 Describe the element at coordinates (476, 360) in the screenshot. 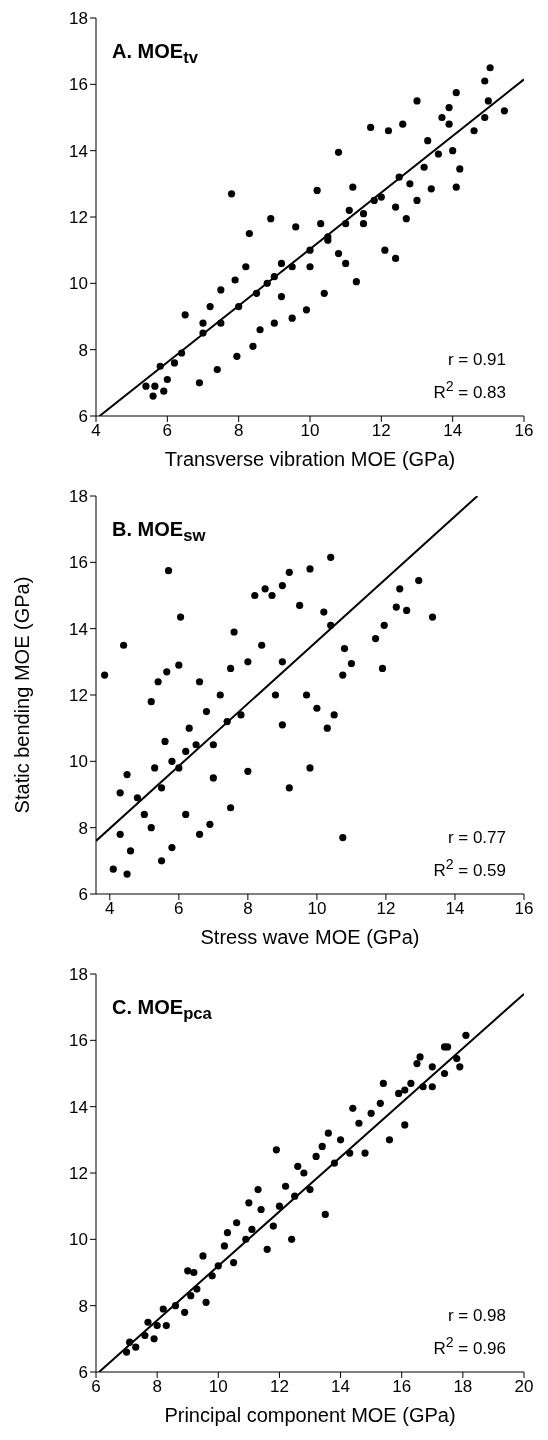

I see `annotation: r = 0.91` at that location.